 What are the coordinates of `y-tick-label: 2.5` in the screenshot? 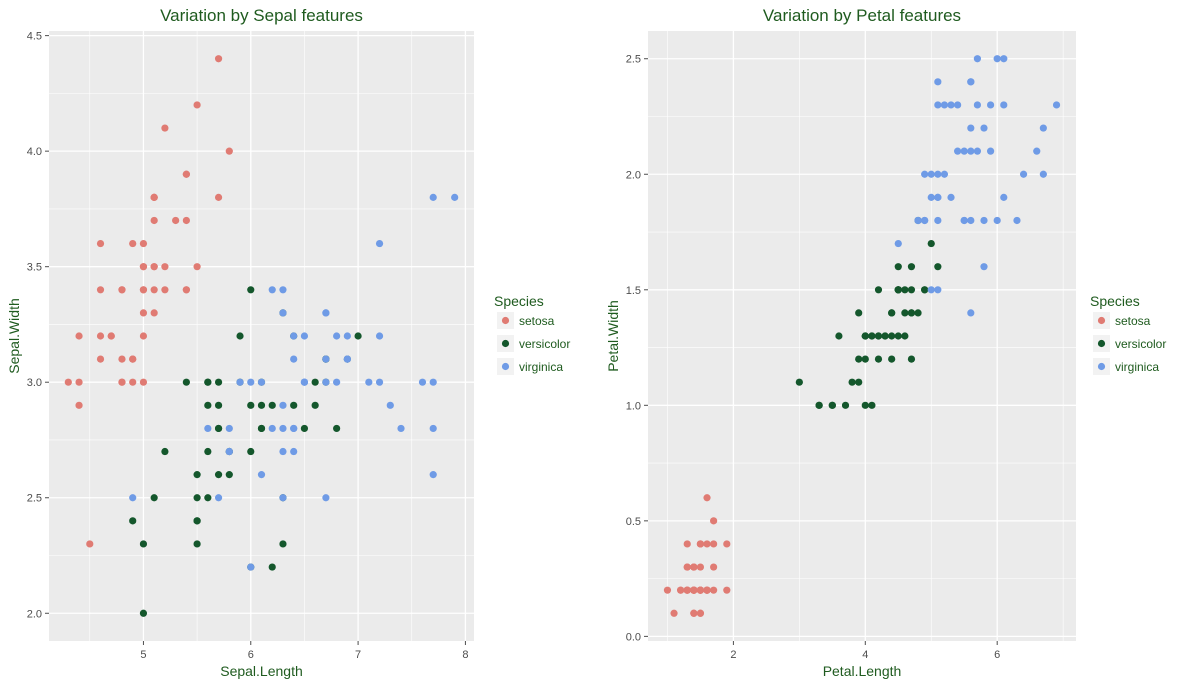 It's located at (633, 60).